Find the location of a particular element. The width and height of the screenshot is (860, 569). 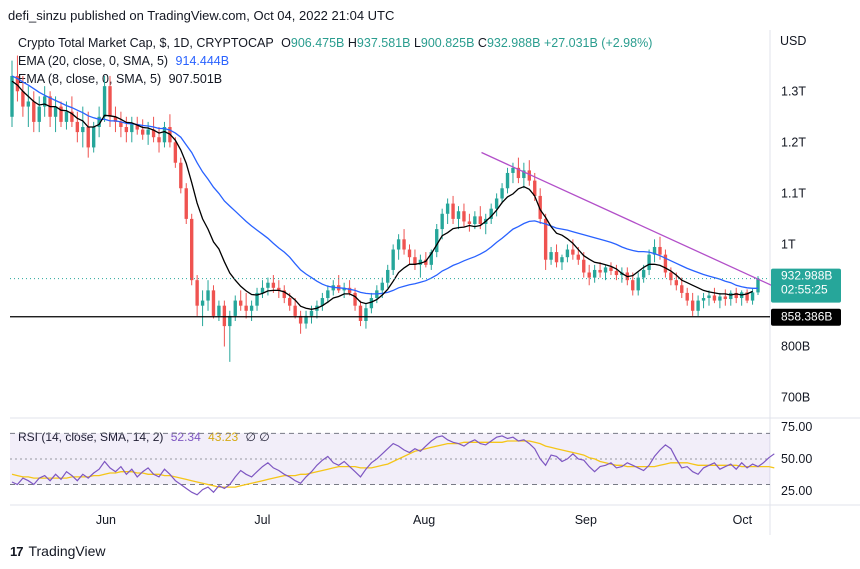

trendline is located at coordinates (627, 219).